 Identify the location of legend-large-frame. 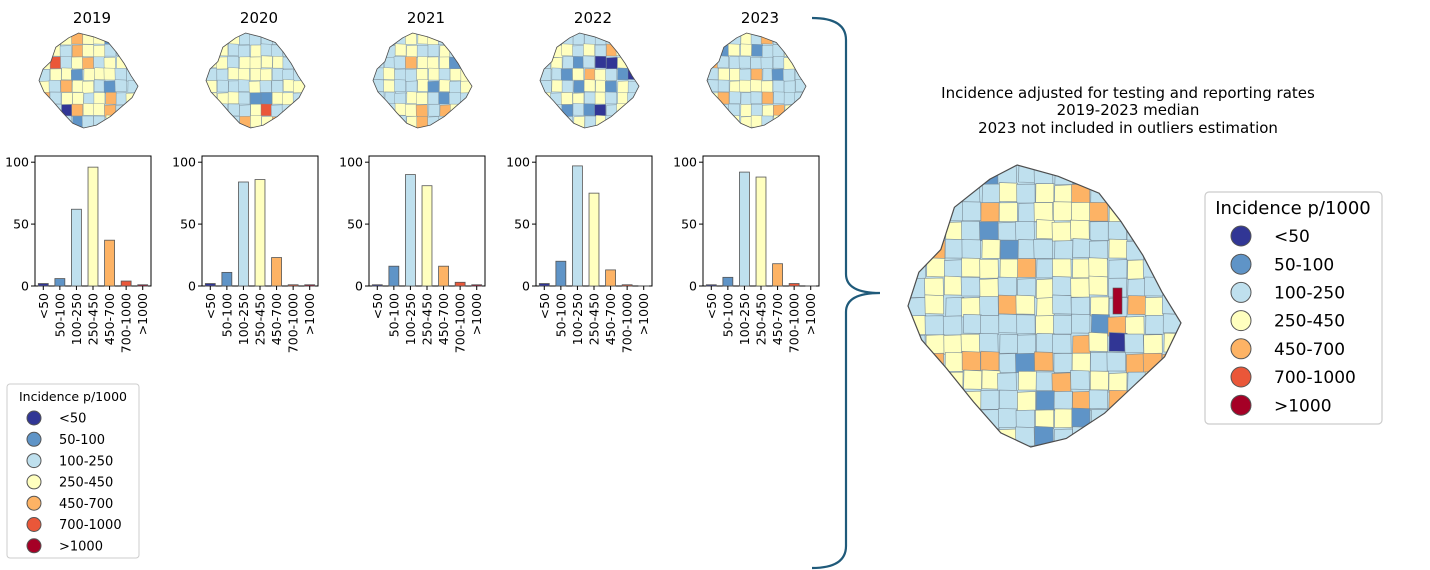
(1293, 308).